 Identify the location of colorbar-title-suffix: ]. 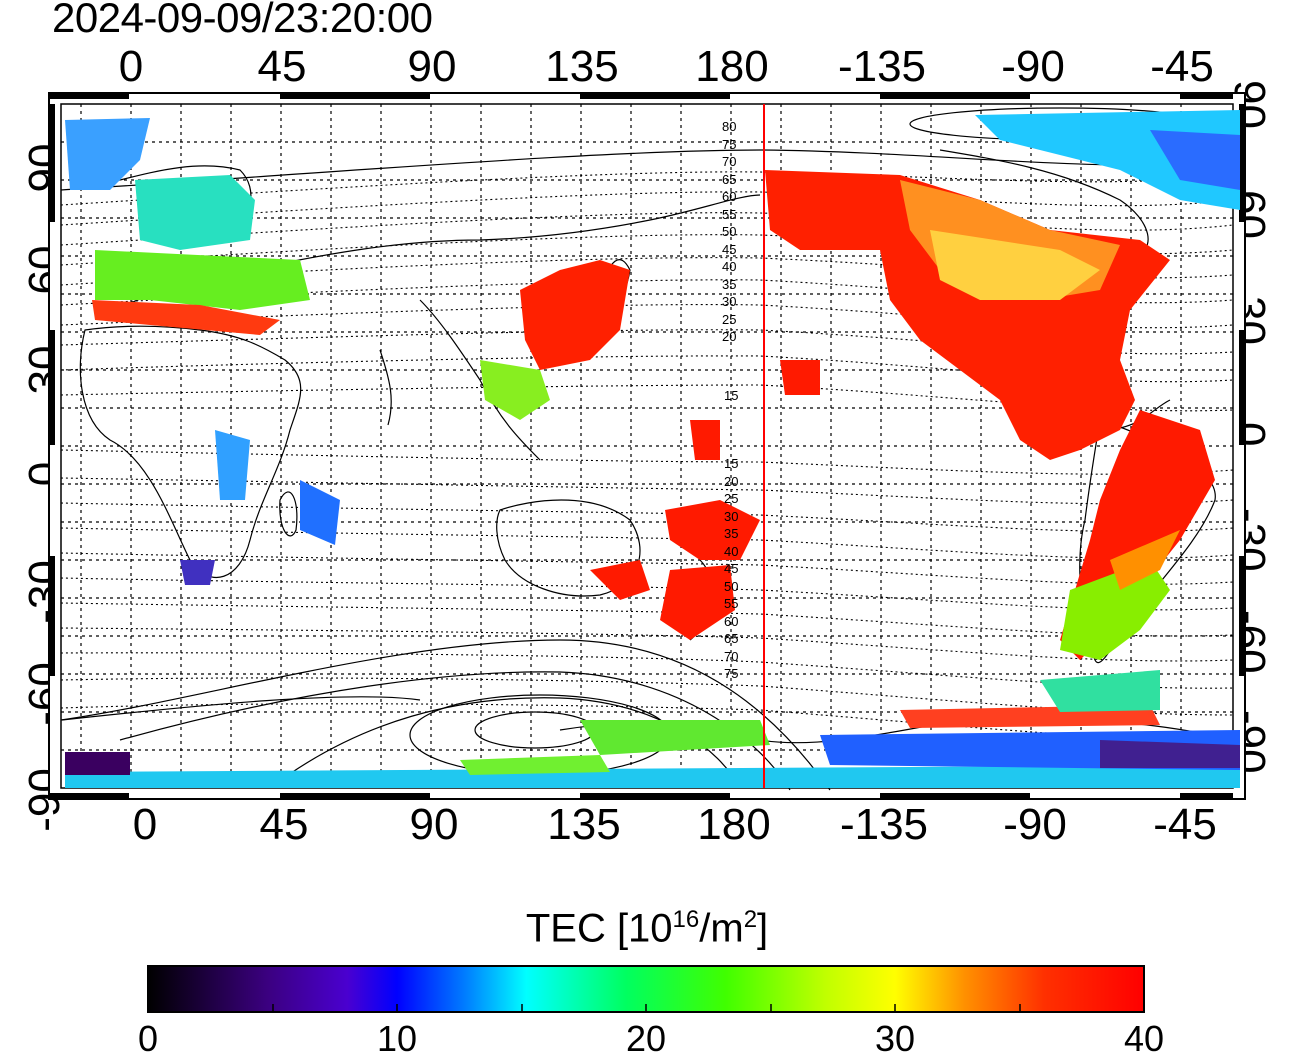
(763, 928).